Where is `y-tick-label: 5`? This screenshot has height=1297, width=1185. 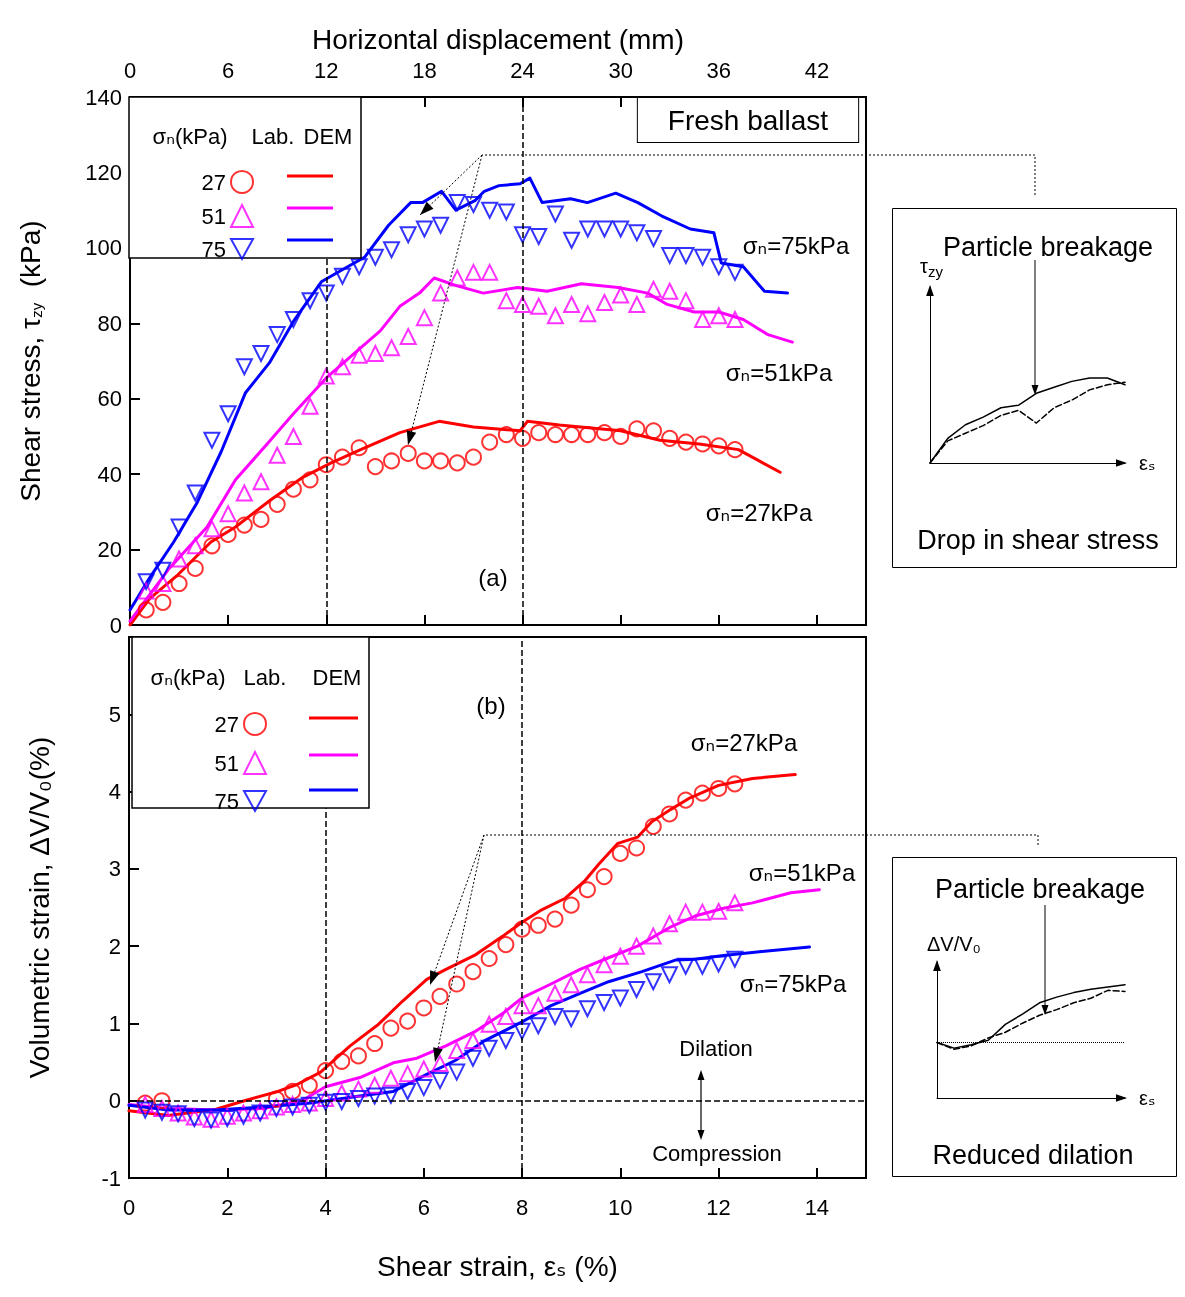
y-tick-label: 5 is located at coordinates (114, 714).